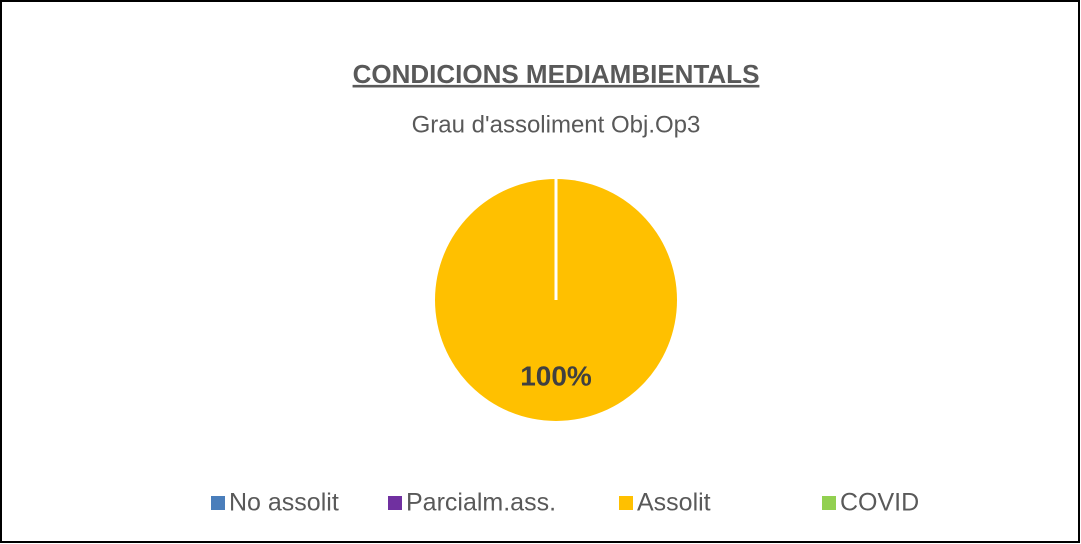 The width and height of the screenshot is (1081, 544). I want to click on legend-label: Parcialm.ass., so click(481, 503).